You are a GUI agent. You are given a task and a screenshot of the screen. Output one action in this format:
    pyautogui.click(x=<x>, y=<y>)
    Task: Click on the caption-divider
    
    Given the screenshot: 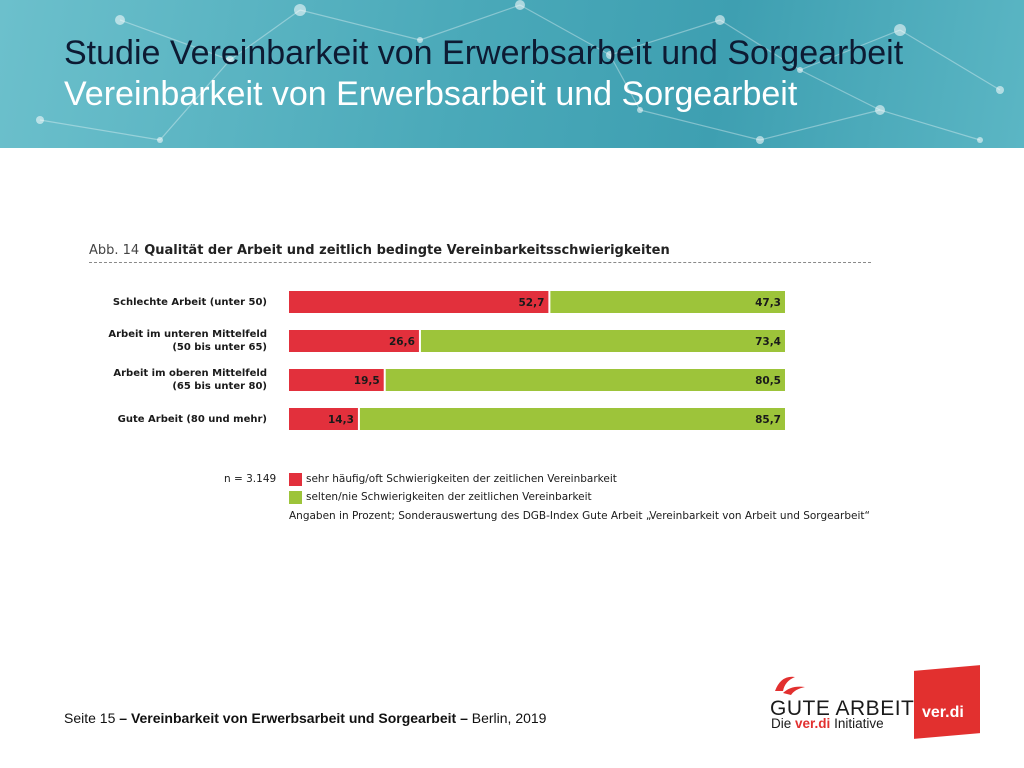 What is the action you would take?
    pyautogui.click(x=480, y=262)
    